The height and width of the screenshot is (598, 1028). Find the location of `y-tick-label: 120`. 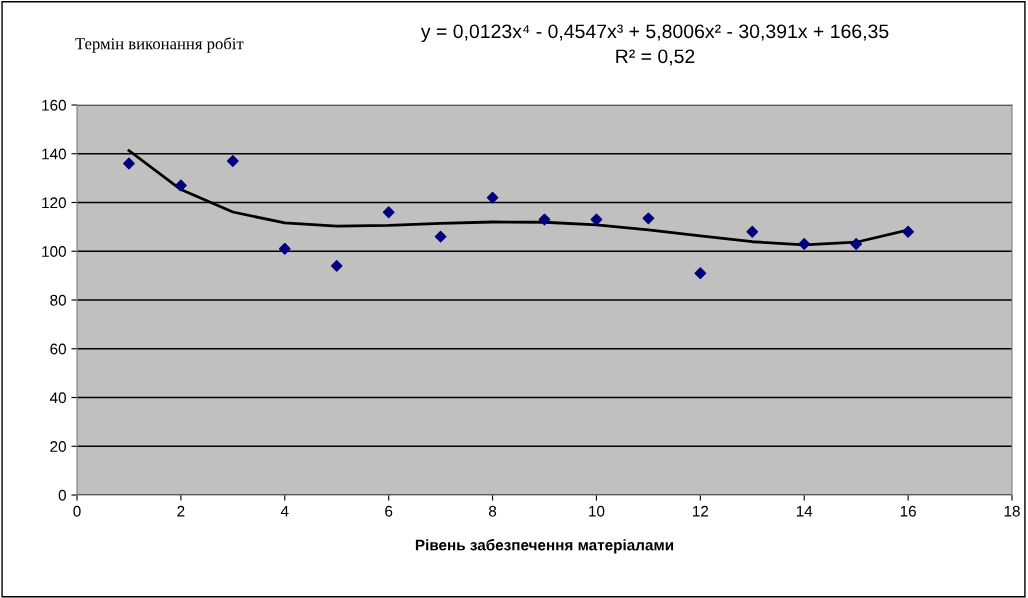

y-tick-label: 120 is located at coordinates (54, 203).